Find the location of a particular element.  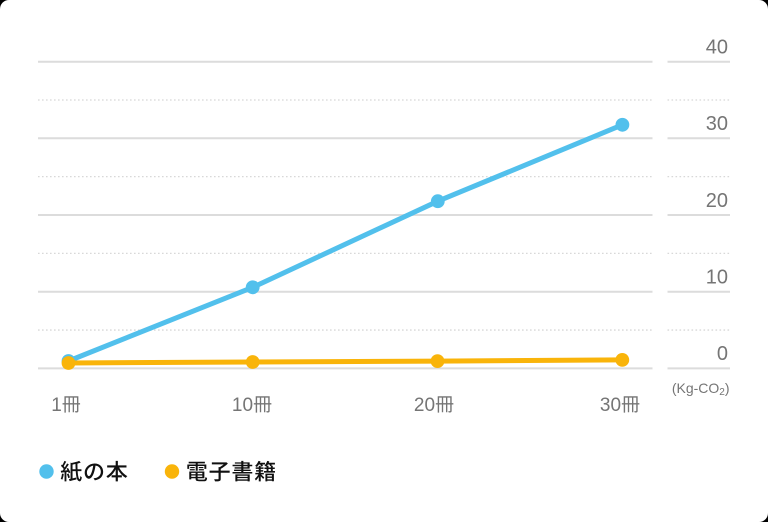

svg-text: (Kg-CO2) is located at coordinates (701, 389).